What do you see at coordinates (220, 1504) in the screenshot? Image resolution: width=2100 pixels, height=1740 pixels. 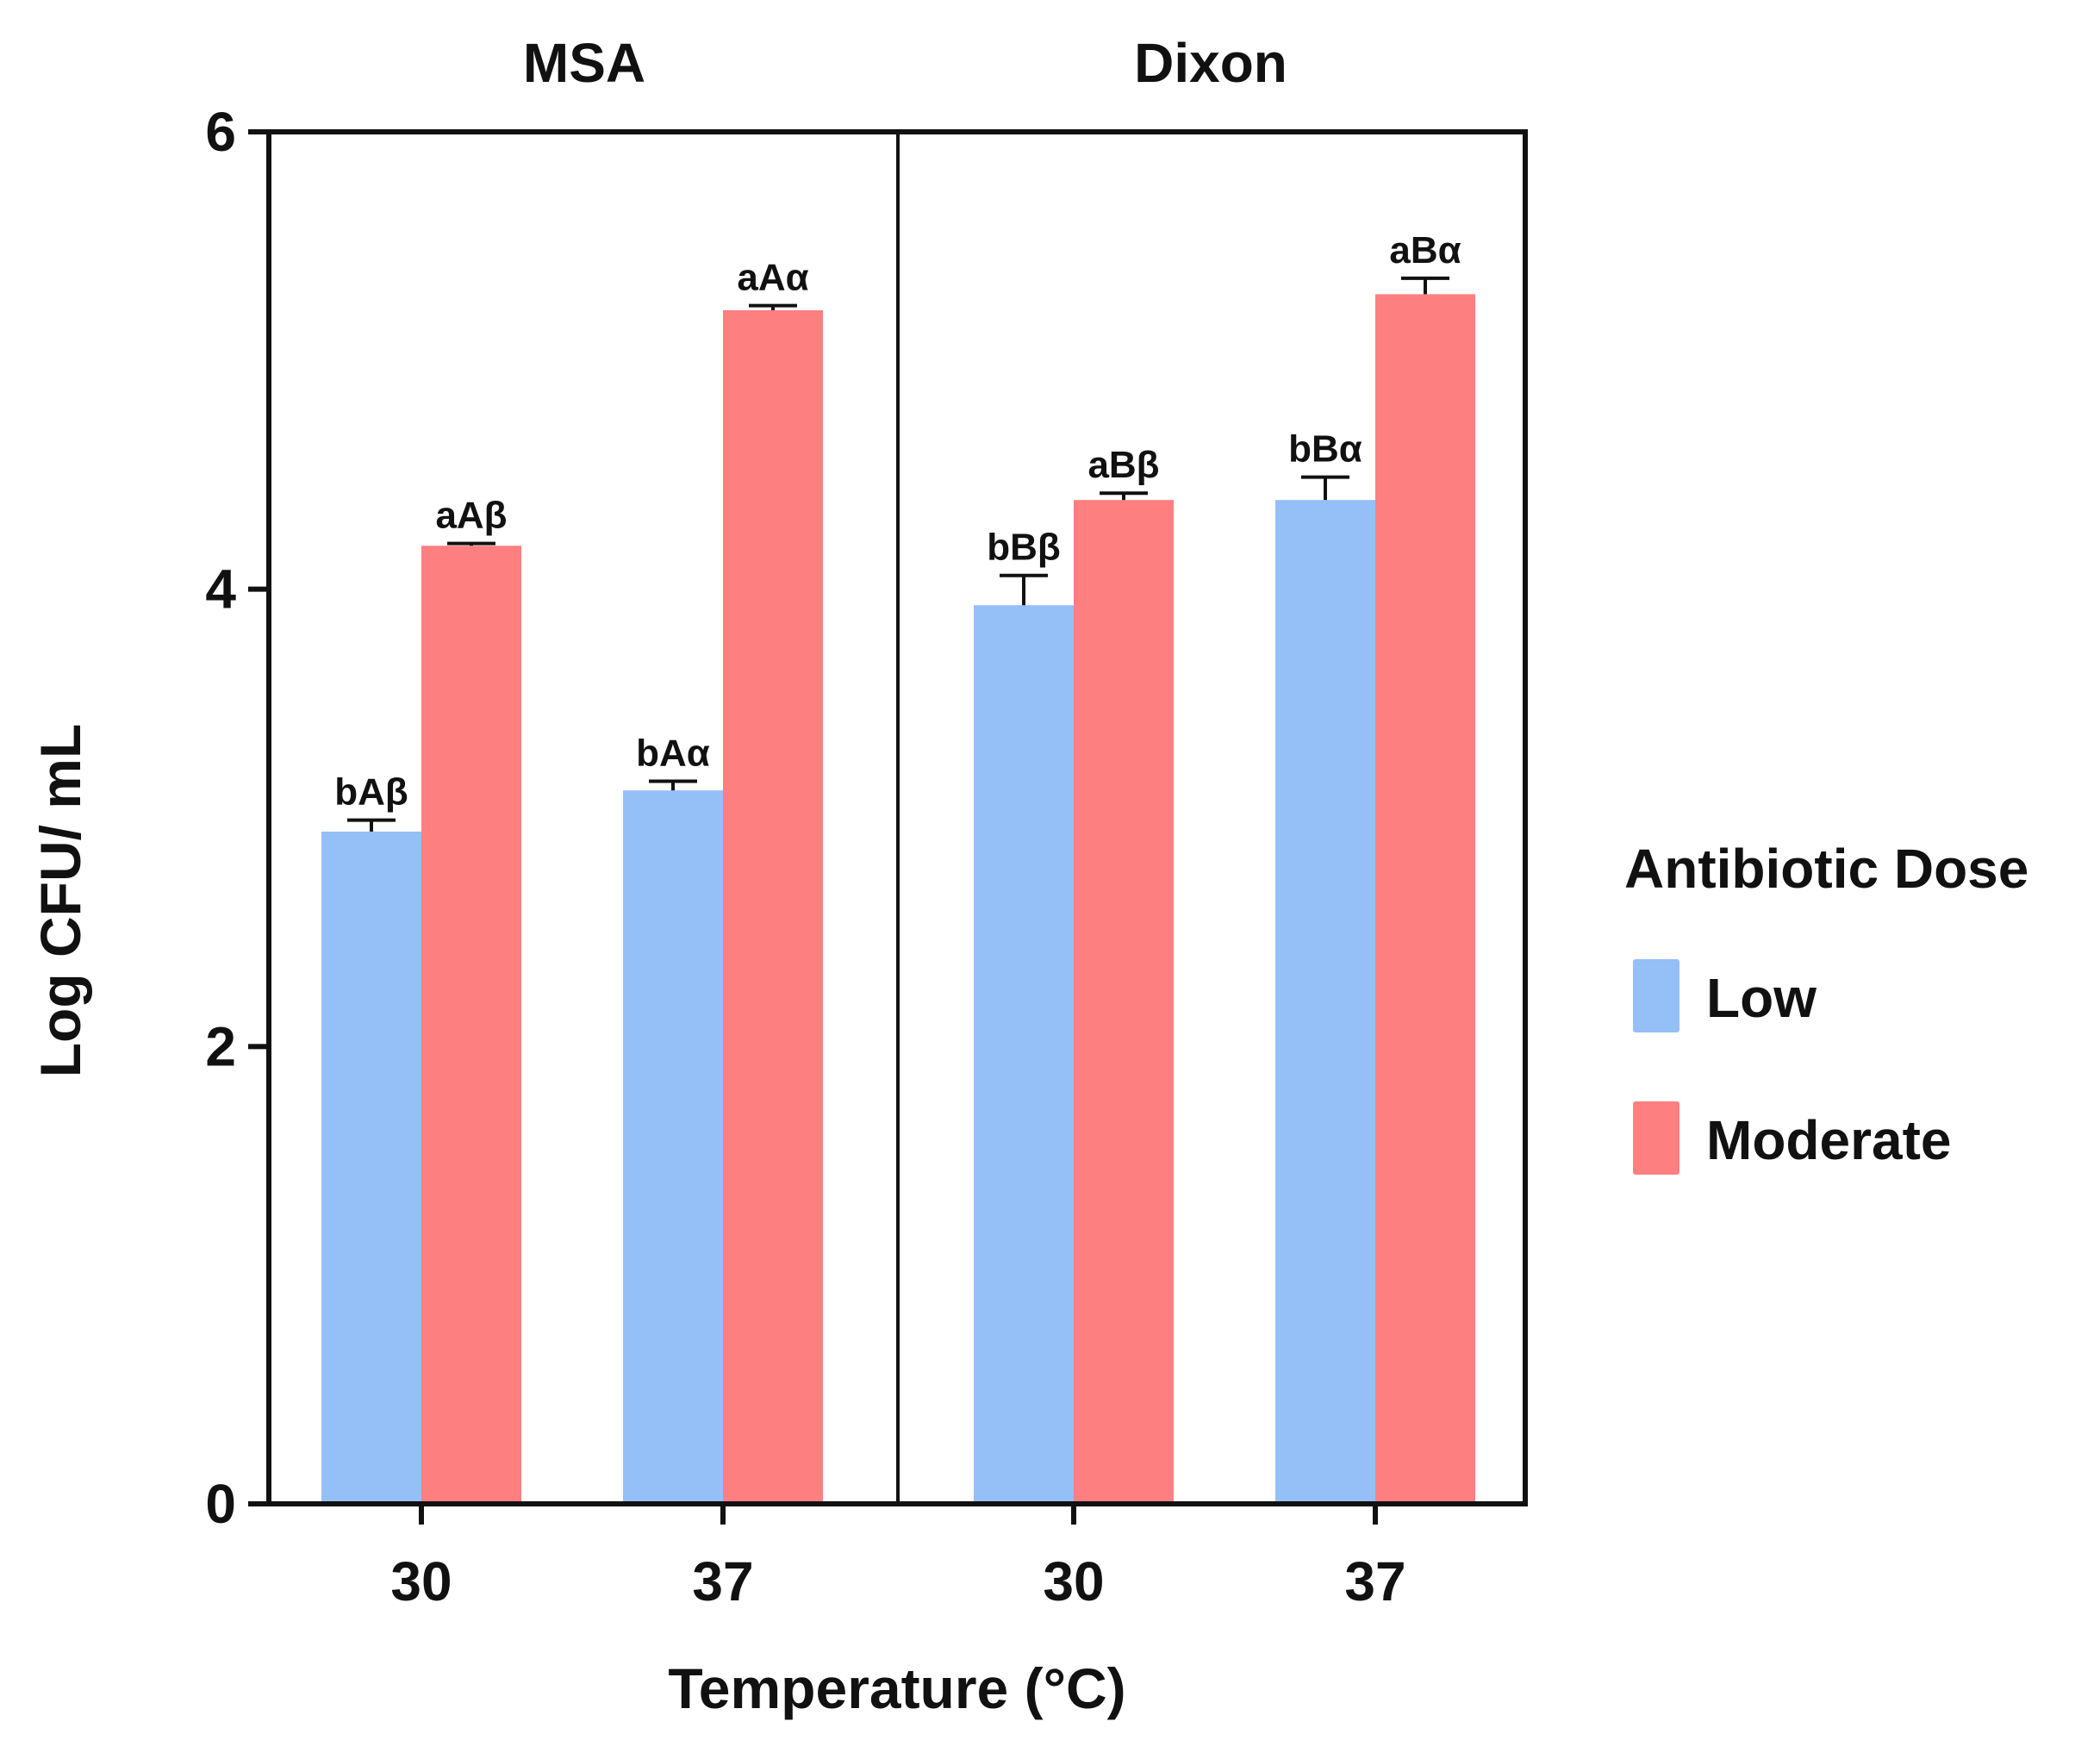 I see `y-tick-label: 0` at bounding box center [220, 1504].